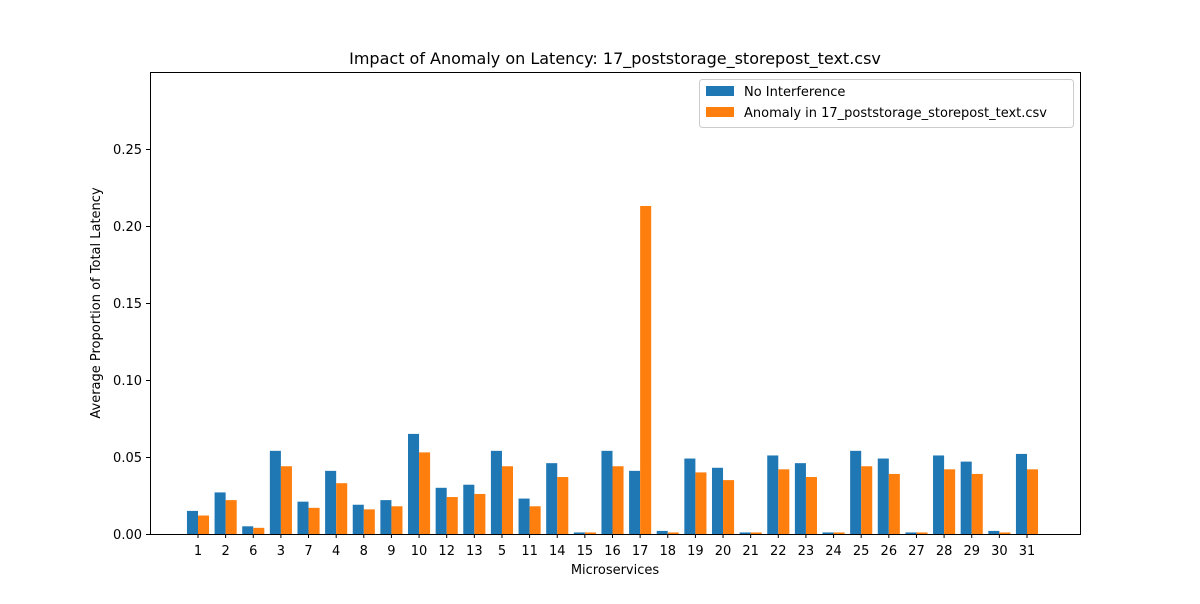 This screenshot has height=604, width=1200. What do you see at coordinates (446, 551) in the screenshot?
I see `x-tick-label: 12` at bounding box center [446, 551].